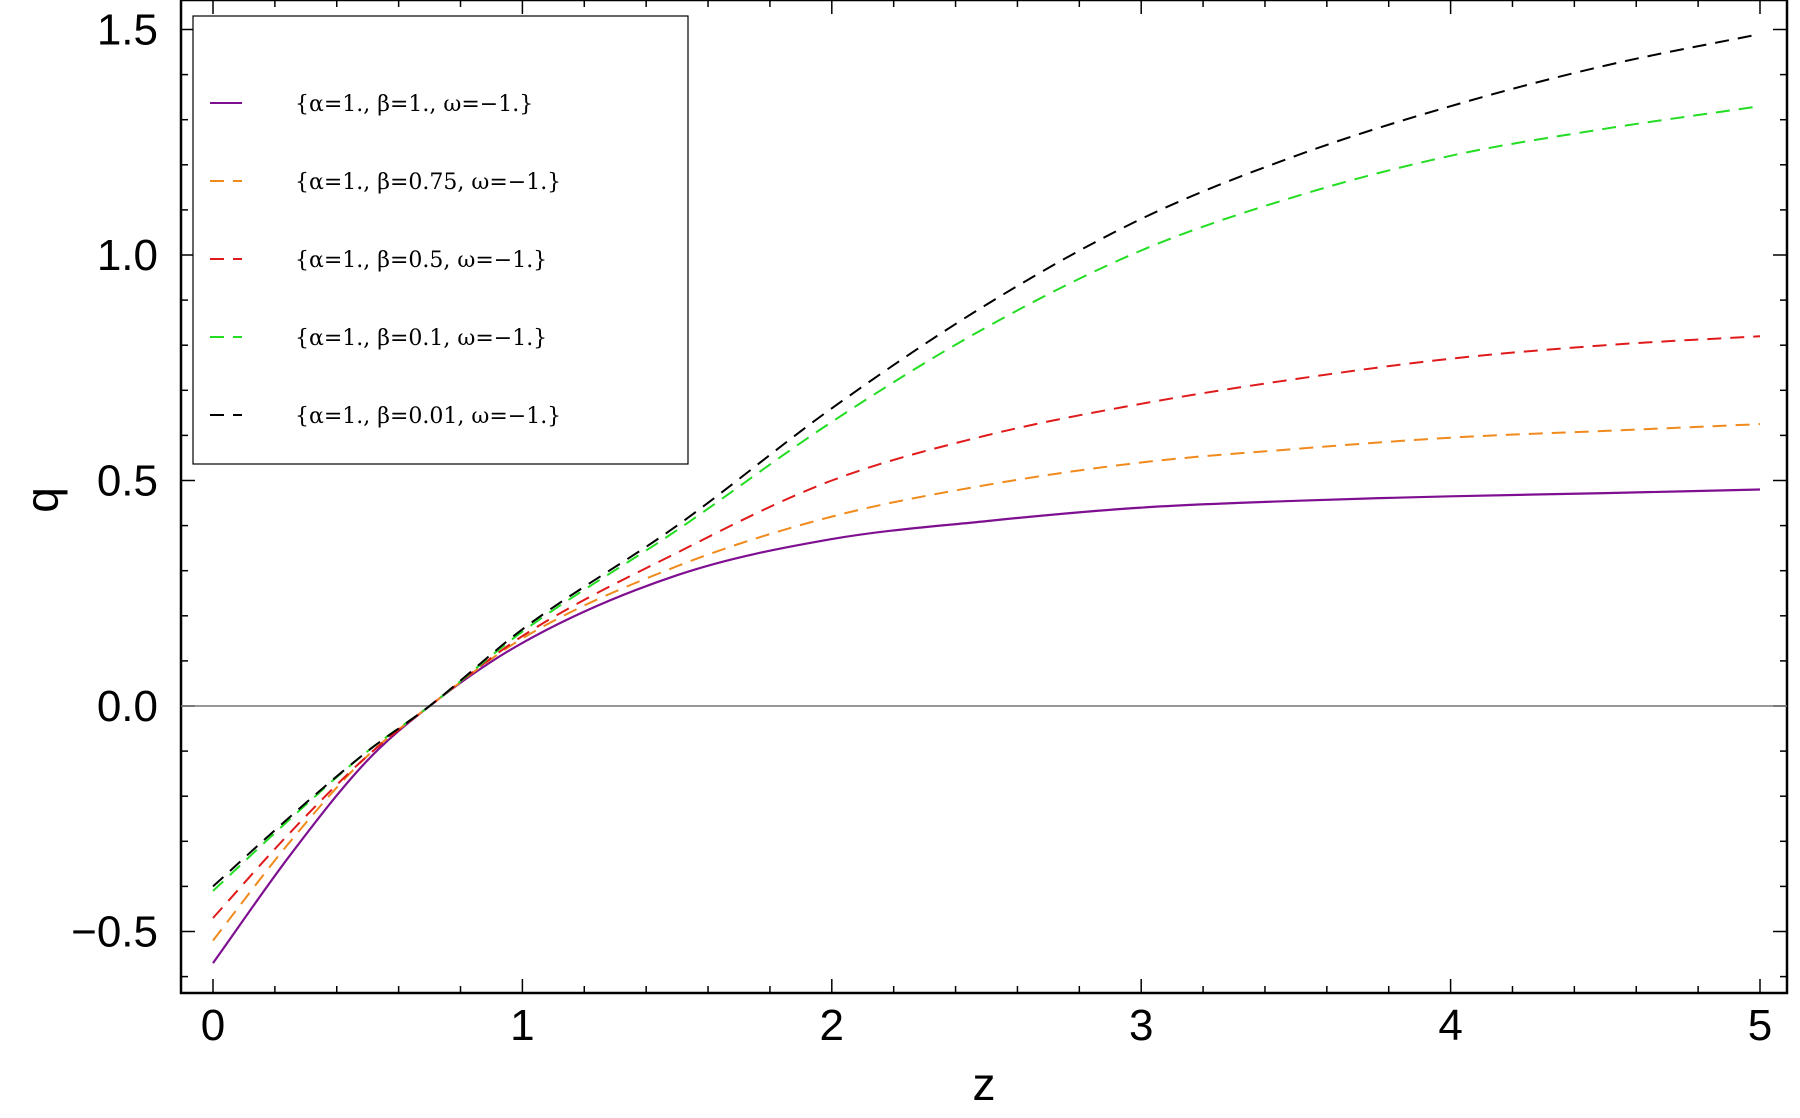  I want to click on x-tick-label: 3, so click(1141, 1025).